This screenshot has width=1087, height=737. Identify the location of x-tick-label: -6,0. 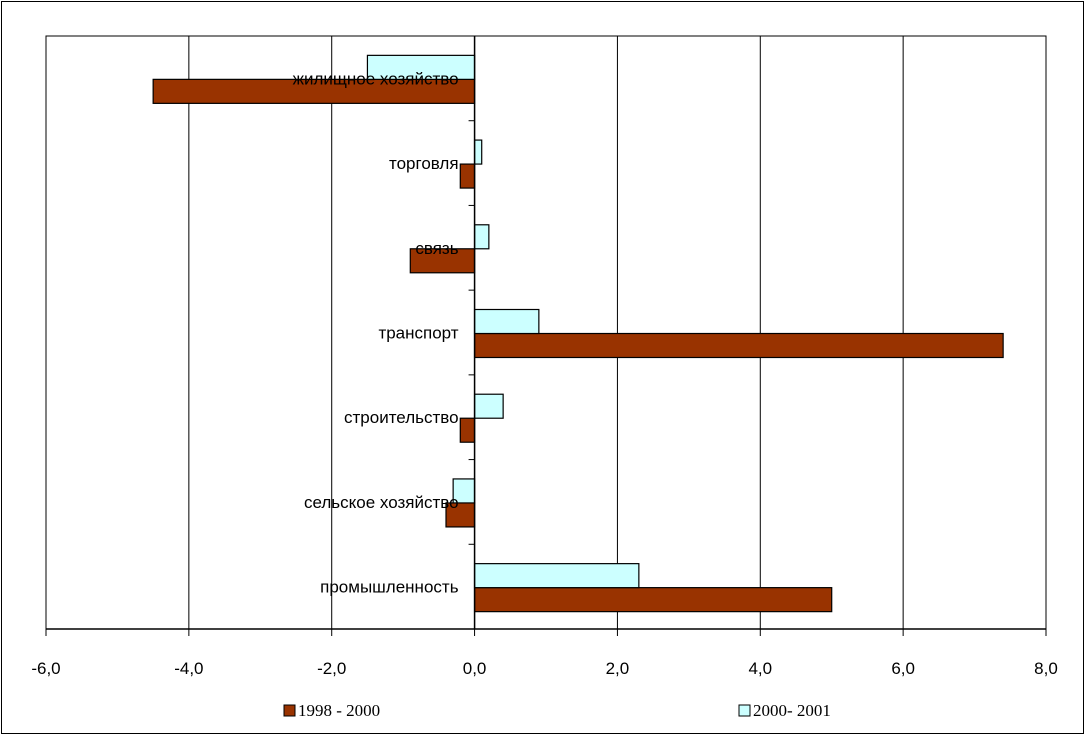
(45, 668).